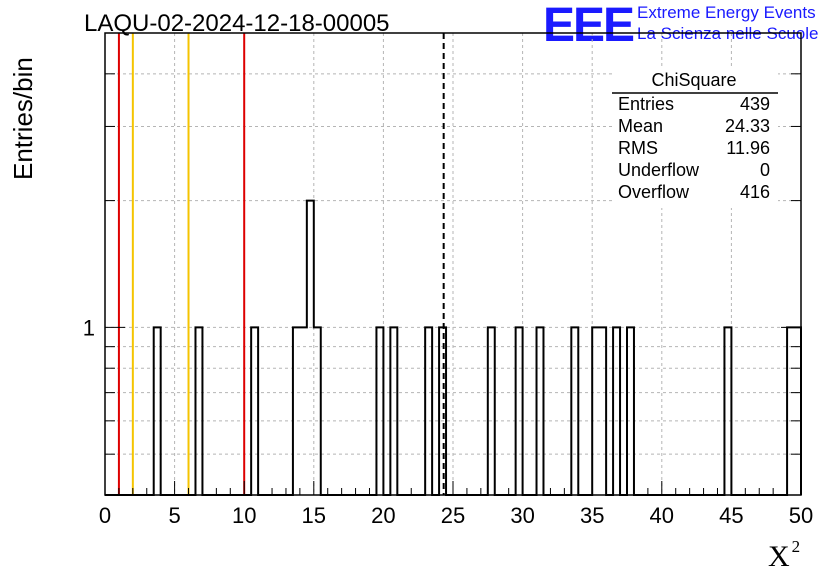  Describe the element at coordinates (731, 515) in the screenshot. I see `x-tick-label: 45` at that location.